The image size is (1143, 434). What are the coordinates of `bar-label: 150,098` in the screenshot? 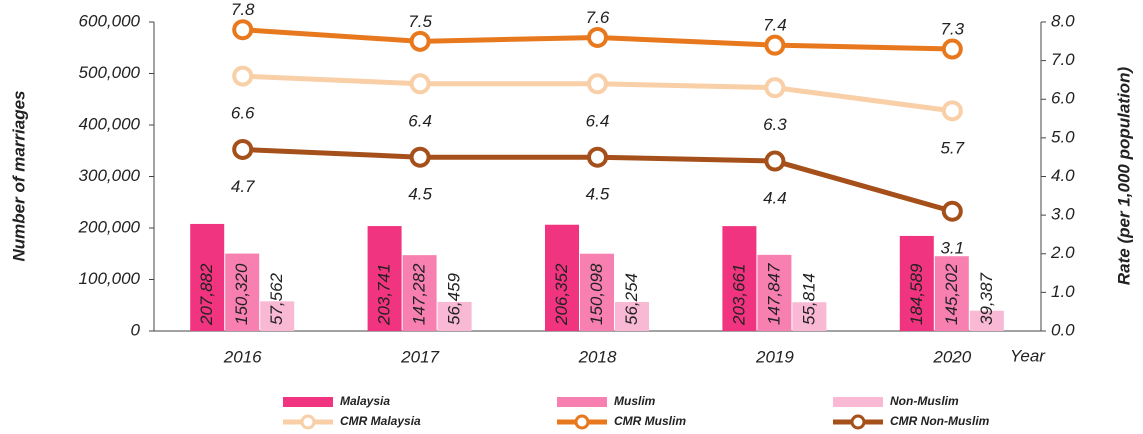 It's located at (596, 294).